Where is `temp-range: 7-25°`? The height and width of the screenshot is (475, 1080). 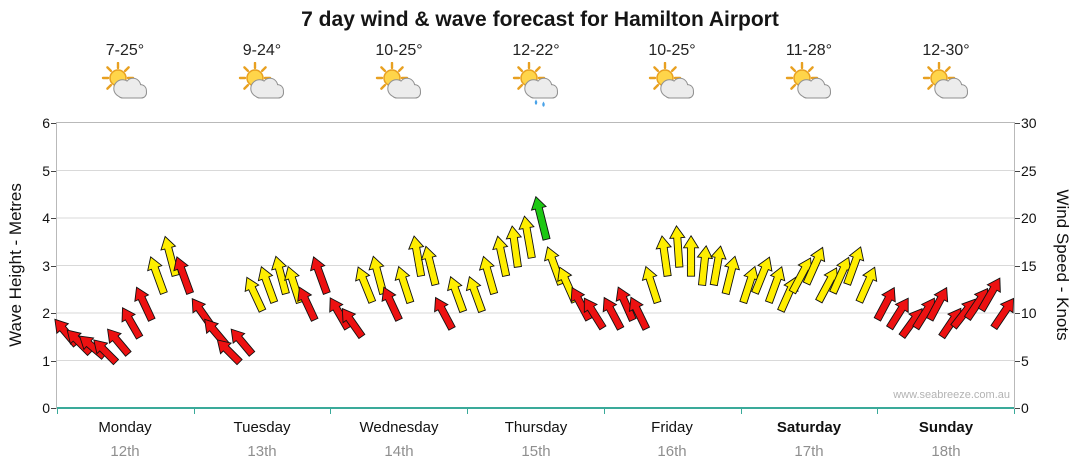
temp-range: 7-25° is located at coordinates (125, 50).